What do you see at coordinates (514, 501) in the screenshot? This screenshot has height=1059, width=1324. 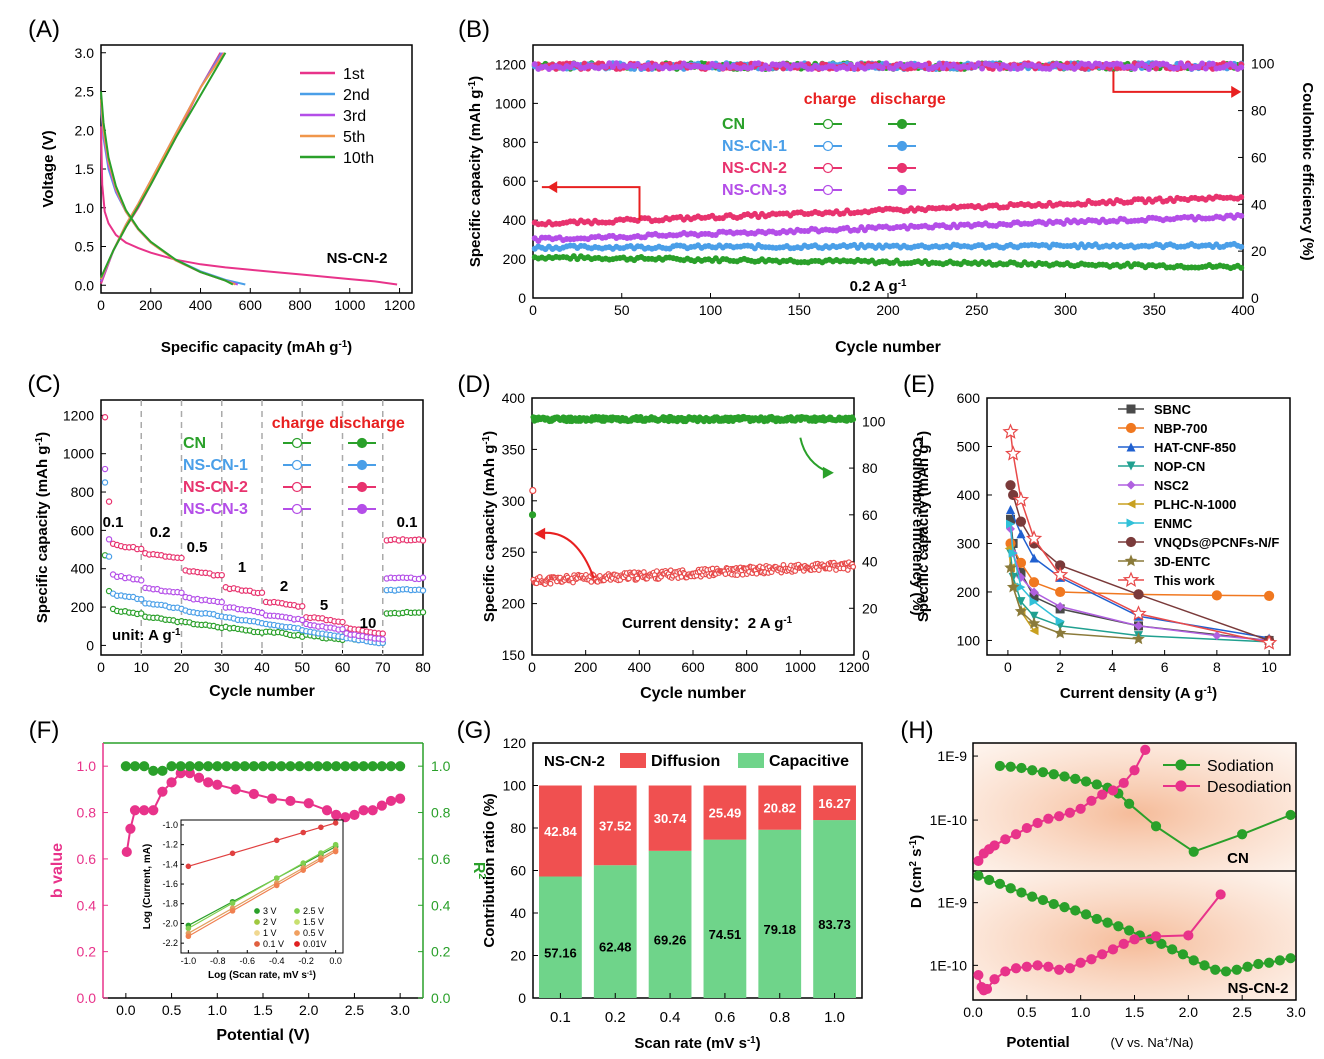 I see `d-y-label: 300` at bounding box center [514, 501].